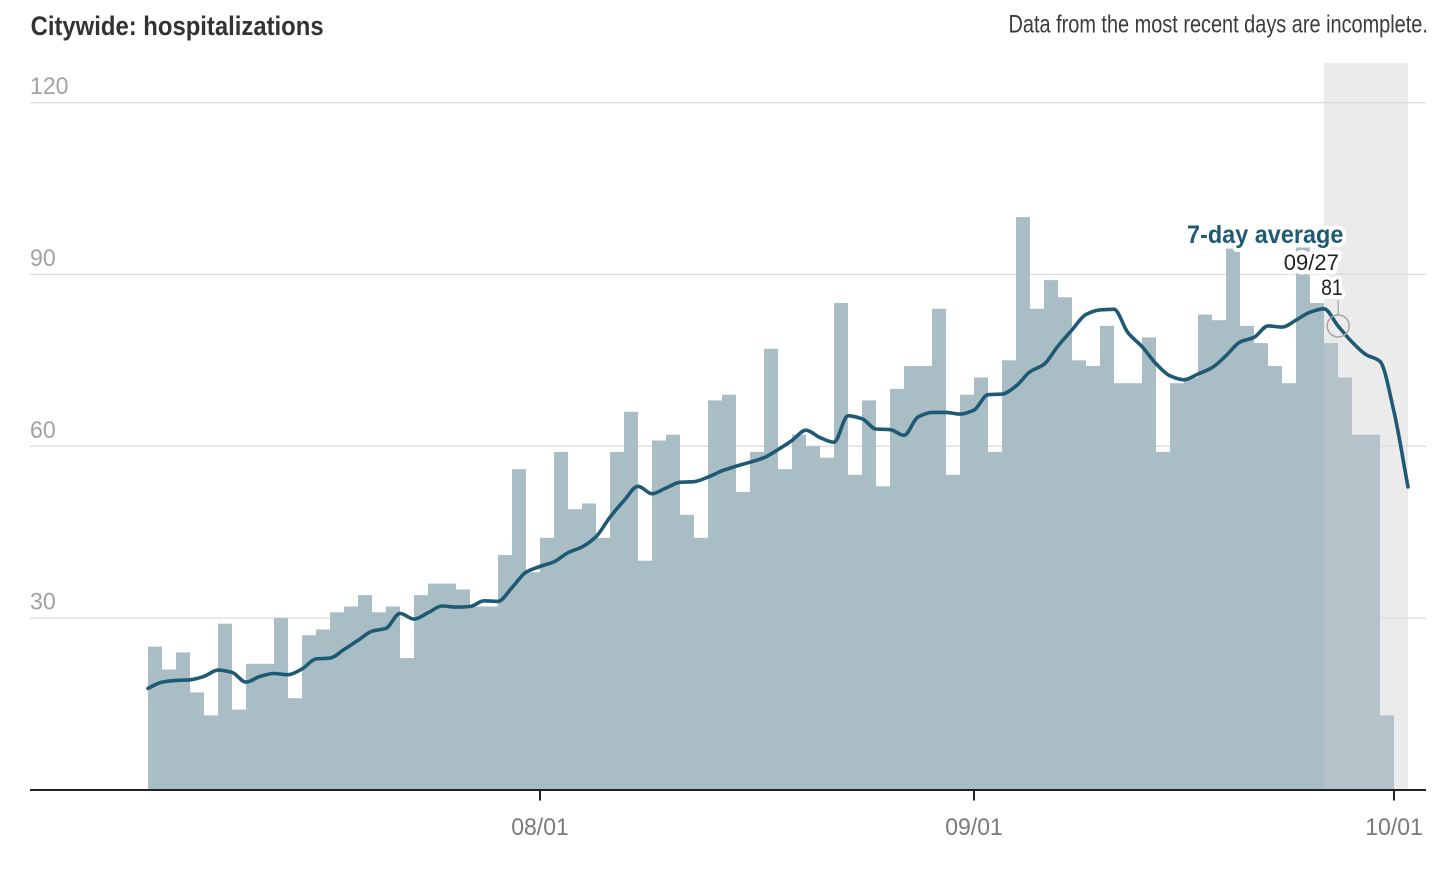 Image resolution: width=1452 pixels, height=870 pixels. Describe the element at coordinates (1394, 827) in the screenshot. I see `svg-text: 10/01` at that location.